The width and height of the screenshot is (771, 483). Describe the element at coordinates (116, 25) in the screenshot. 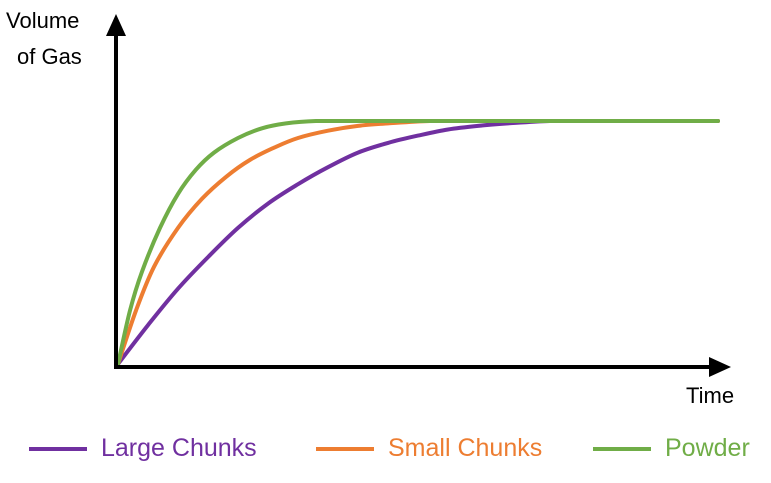

I see `y-axis-arrowhead` at that location.